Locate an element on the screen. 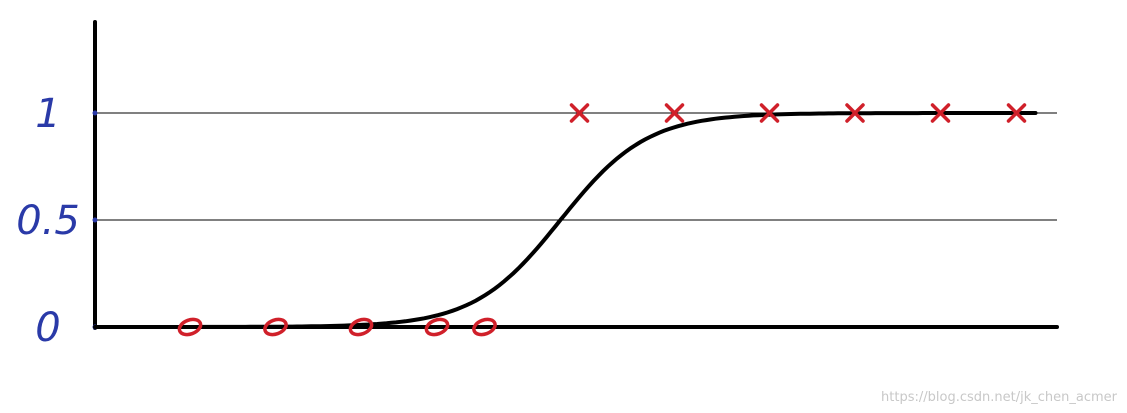 Image resolution: width=1127 pixels, height=413 pixels. y-tick-label-0: 0 is located at coordinates (47, 328).